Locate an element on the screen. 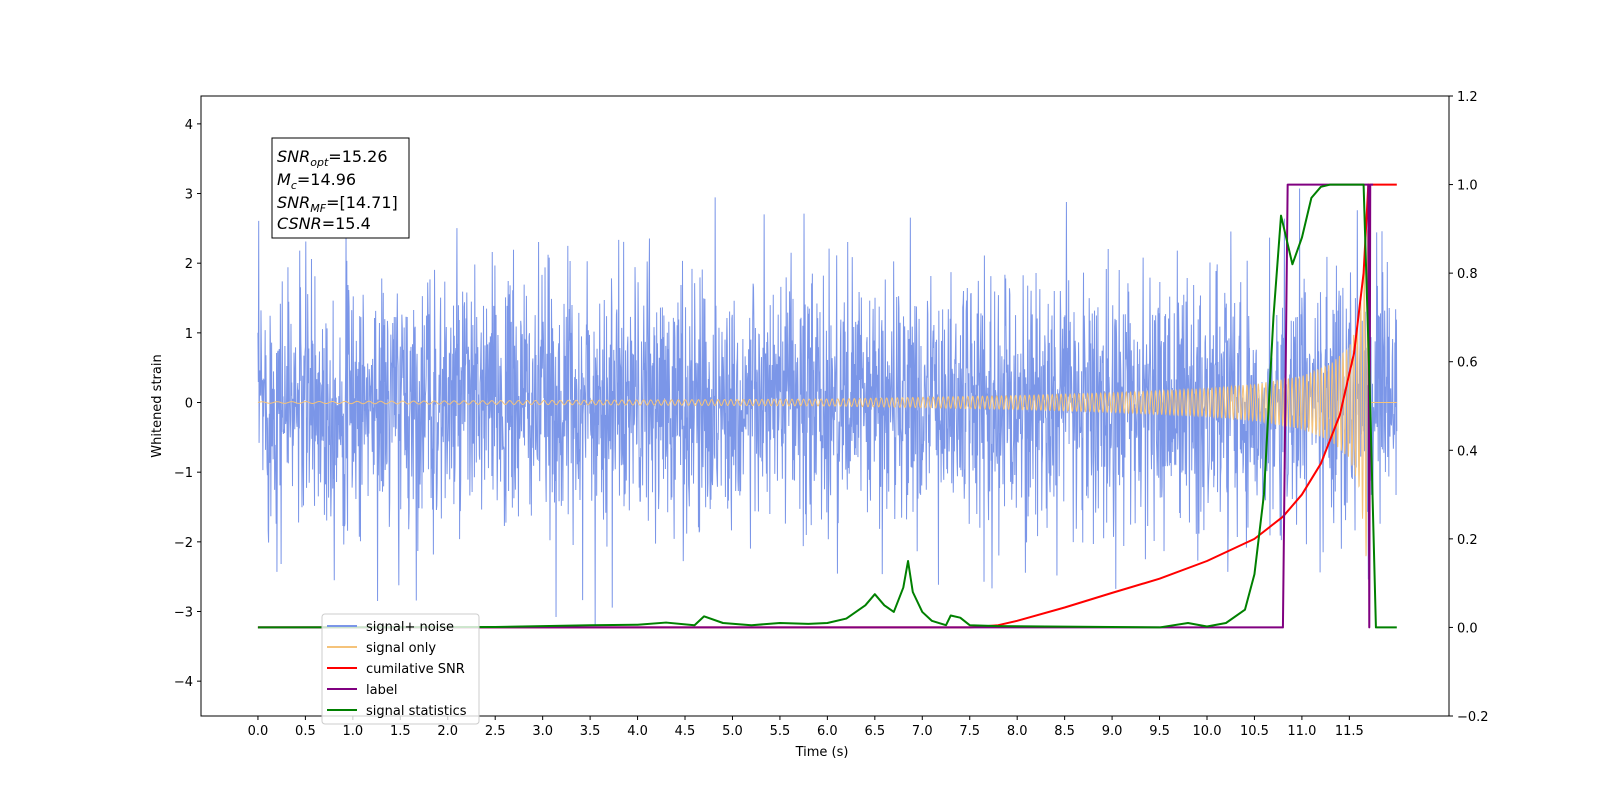 This screenshot has width=1600, height=800. x-tick-label: 5.0 is located at coordinates (732, 731).